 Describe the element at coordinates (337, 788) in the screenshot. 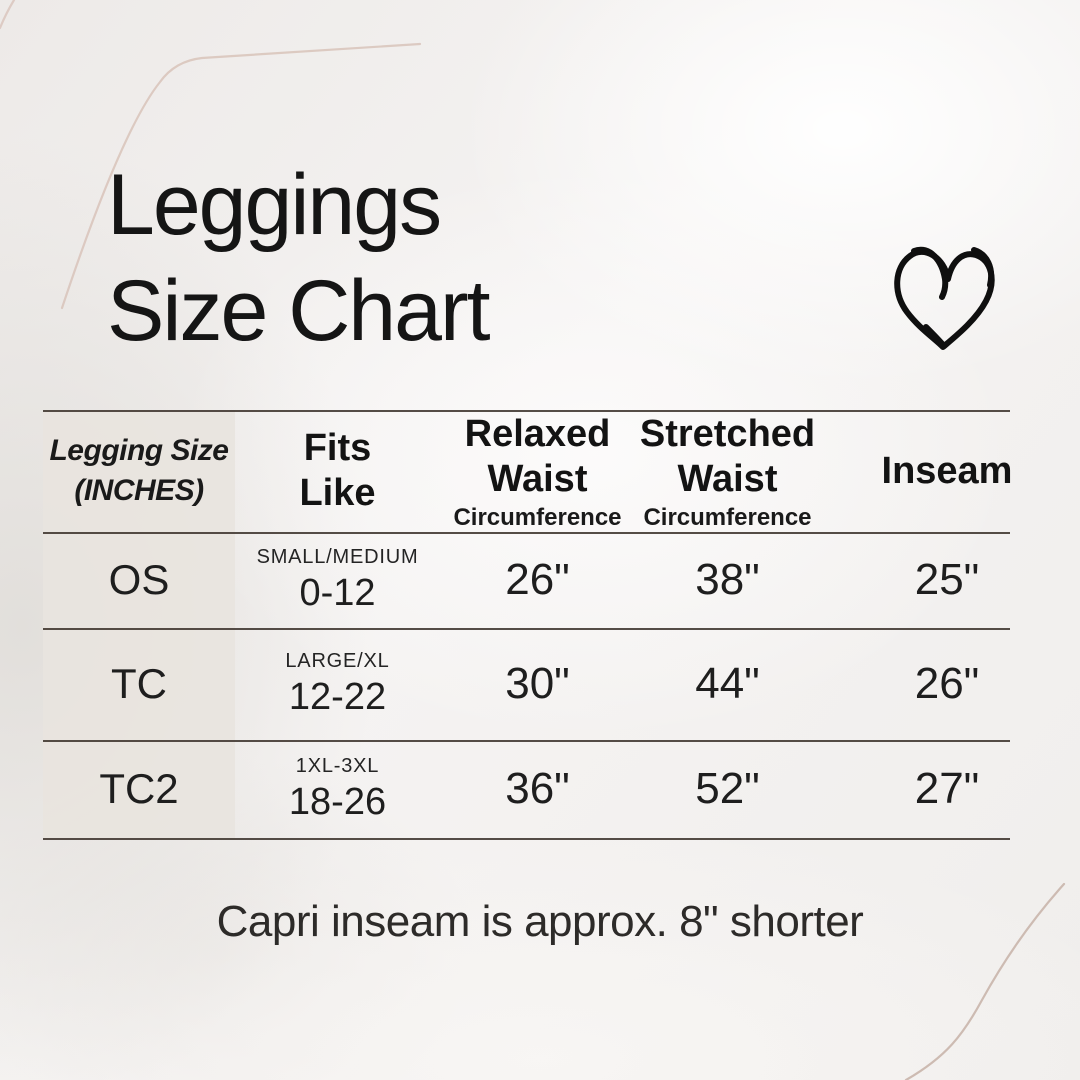

I see `cell-fits-like: 1XL-3XL 18-26` at that location.